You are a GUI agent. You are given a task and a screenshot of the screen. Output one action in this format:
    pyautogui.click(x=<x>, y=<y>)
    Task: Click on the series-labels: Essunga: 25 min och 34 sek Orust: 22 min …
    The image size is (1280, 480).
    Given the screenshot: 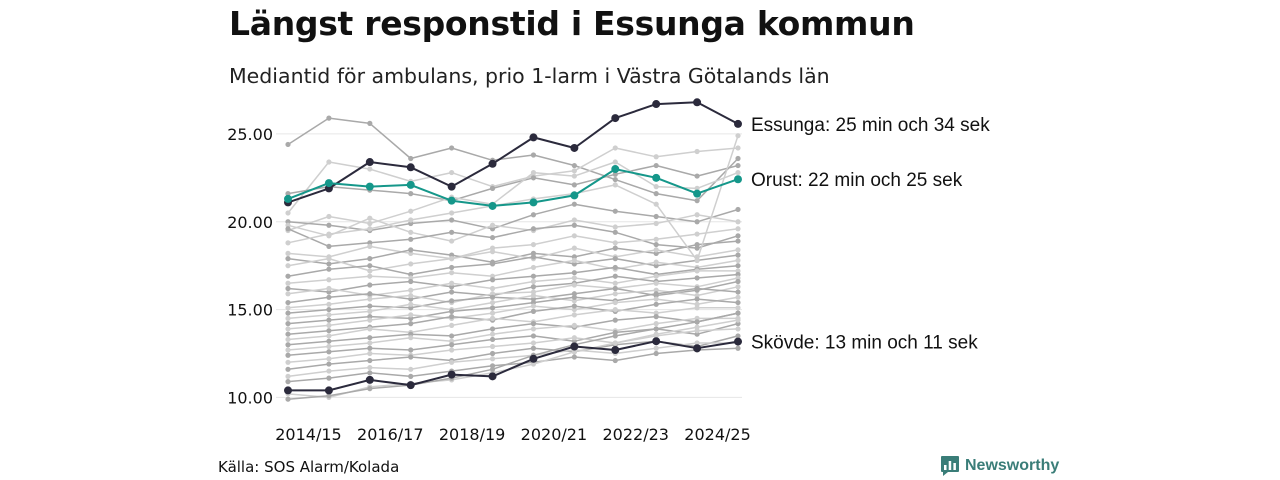 What is the action you would take?
    pyautogui.click(x=870, y=234)
    